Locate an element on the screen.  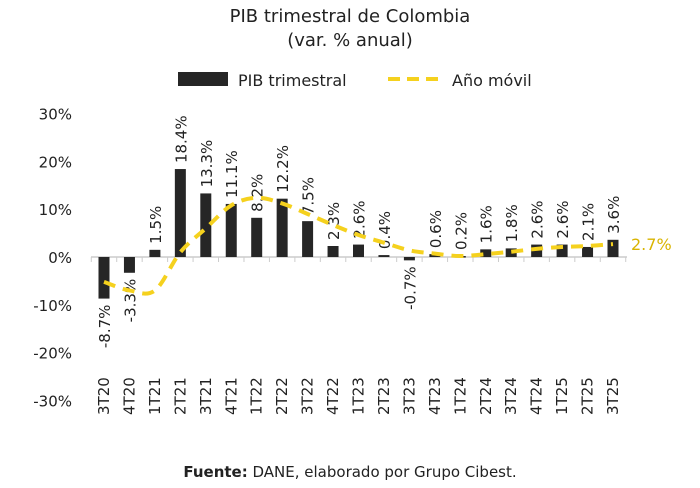
x-tick-label: 1T24 is located at coordinates (460, 396).